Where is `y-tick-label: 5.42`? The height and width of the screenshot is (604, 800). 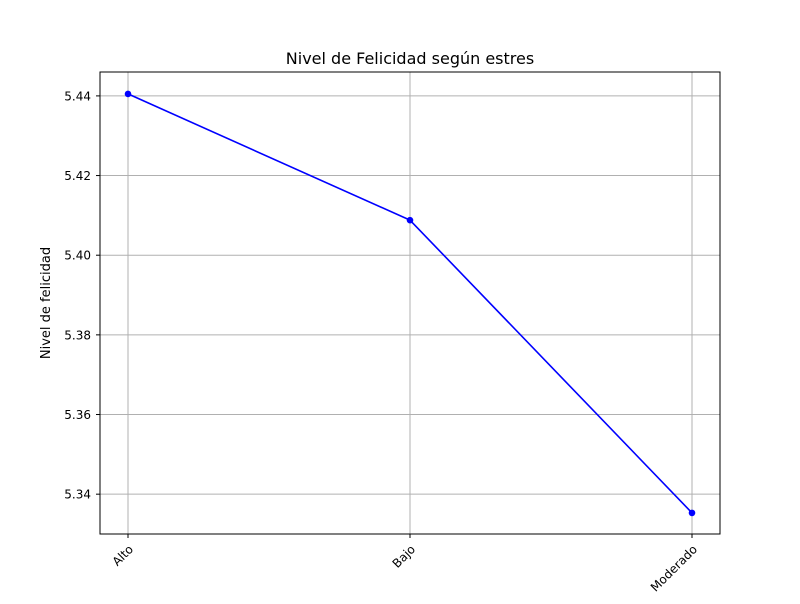 y-tick-label: 5.42 is located at coordinates (77, 176).